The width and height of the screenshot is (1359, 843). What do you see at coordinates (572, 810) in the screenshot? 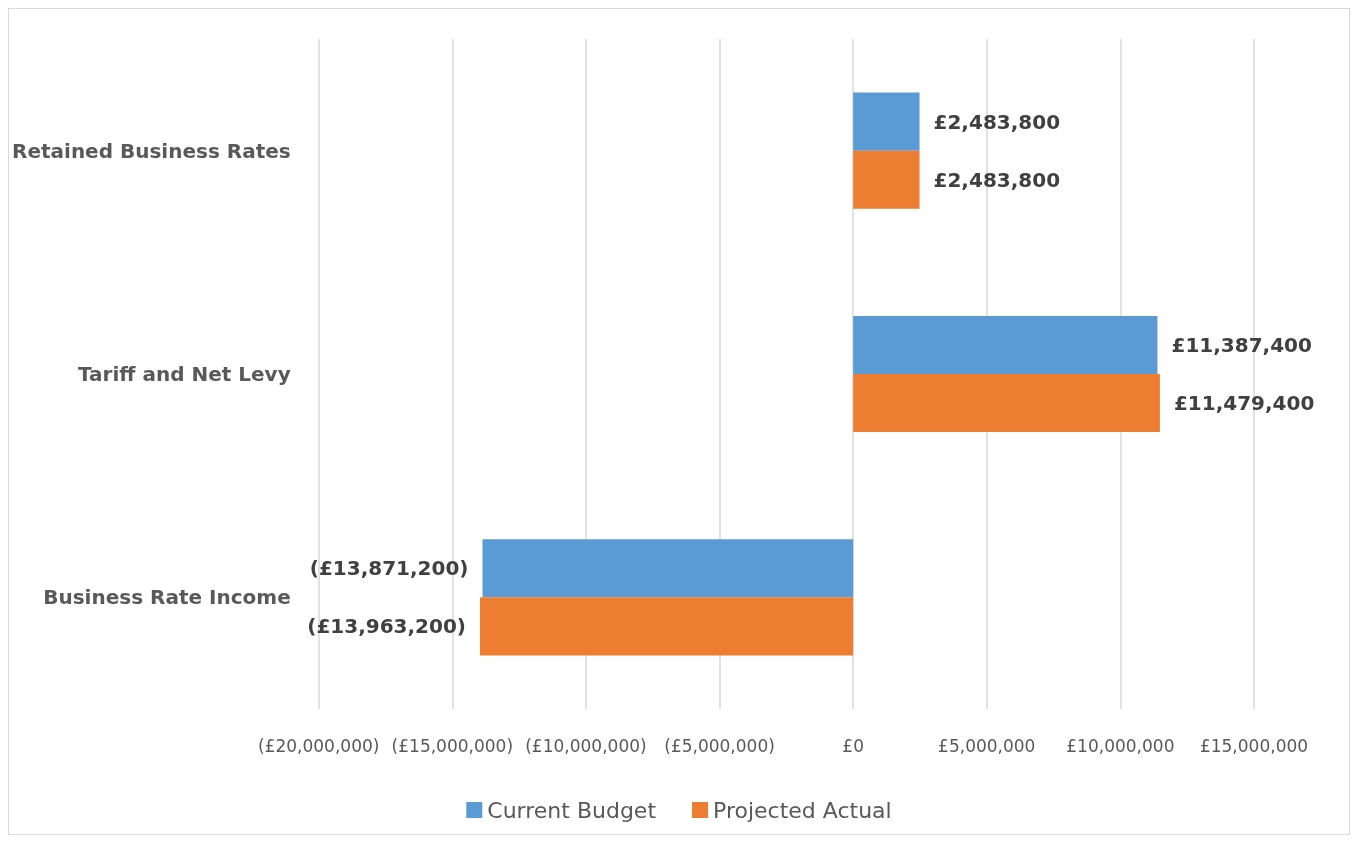
I see `legend-label: Current Budget` at bounding box center [572, 810].